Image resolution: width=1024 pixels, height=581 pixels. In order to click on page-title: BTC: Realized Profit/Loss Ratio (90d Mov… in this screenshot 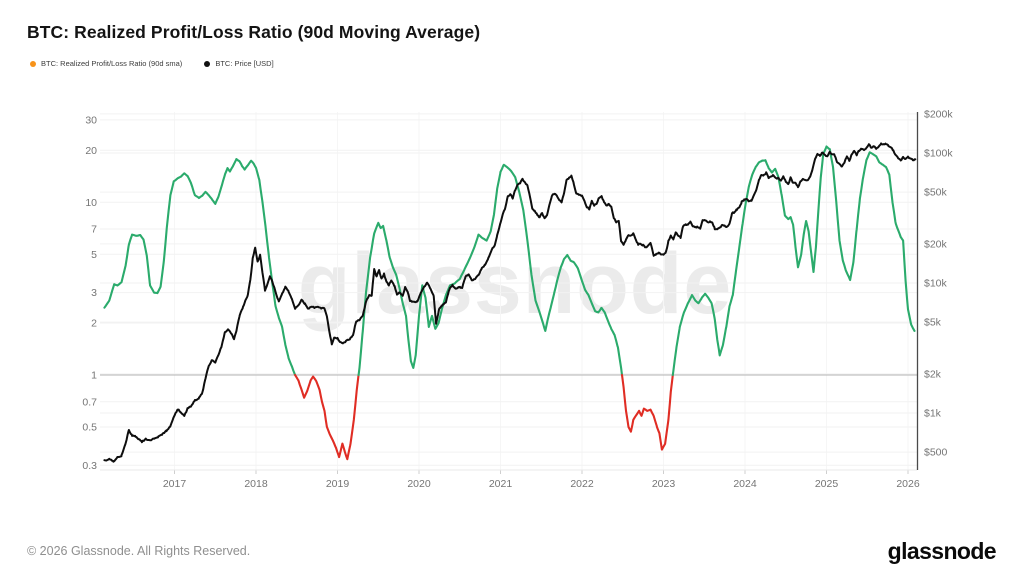, I will do `click(254, 32)`.